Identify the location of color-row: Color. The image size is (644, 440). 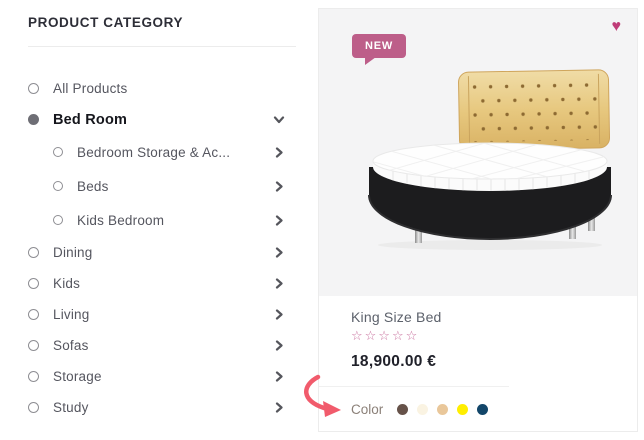
(484, 409).